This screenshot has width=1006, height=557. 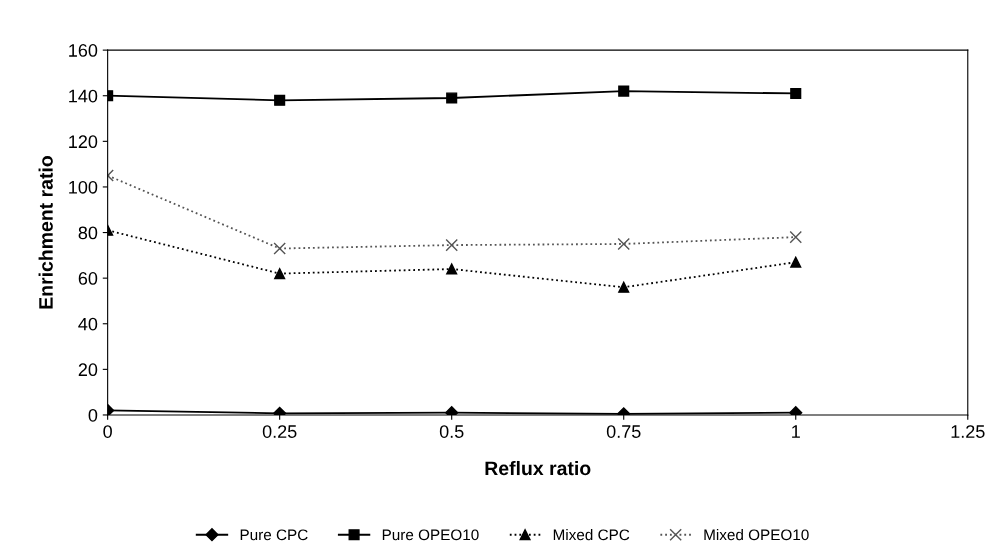 What do you see at coordinates (623, 431) in the screenshot?
I see `x-tick-label: 0.75` at bounding box center [623, 431].